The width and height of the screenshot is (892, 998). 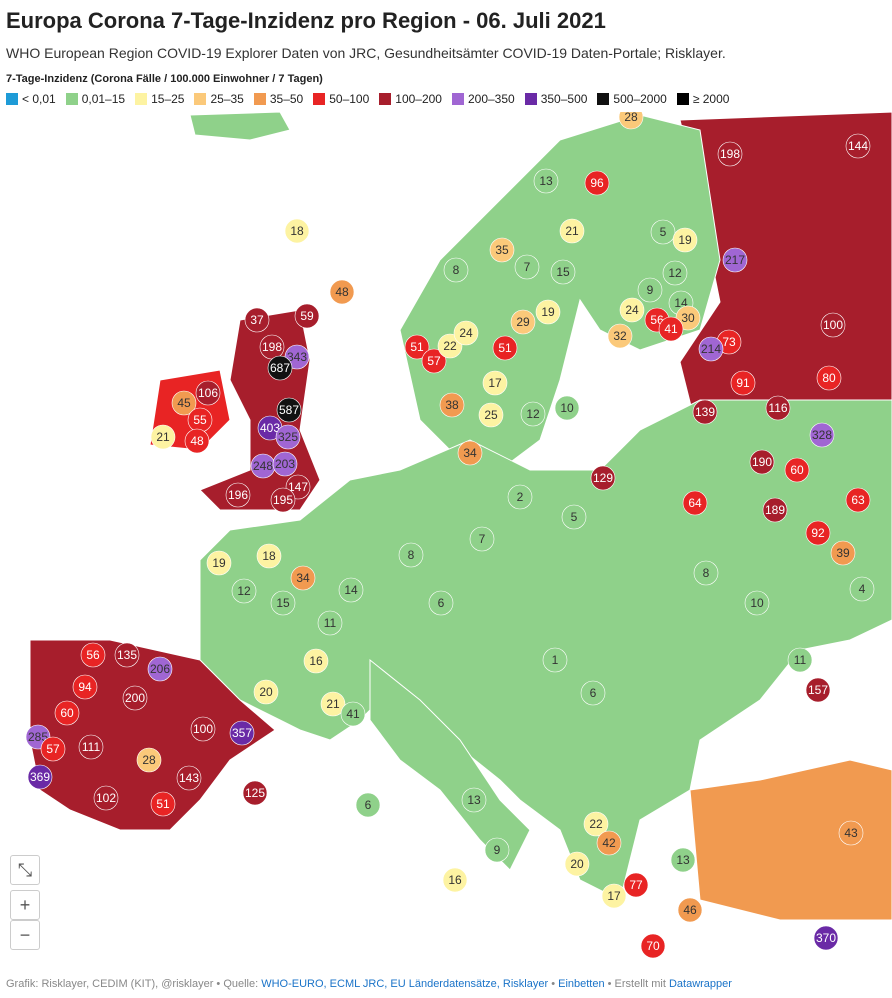 I want to click on land-turkey, so click(x=790, y=840).